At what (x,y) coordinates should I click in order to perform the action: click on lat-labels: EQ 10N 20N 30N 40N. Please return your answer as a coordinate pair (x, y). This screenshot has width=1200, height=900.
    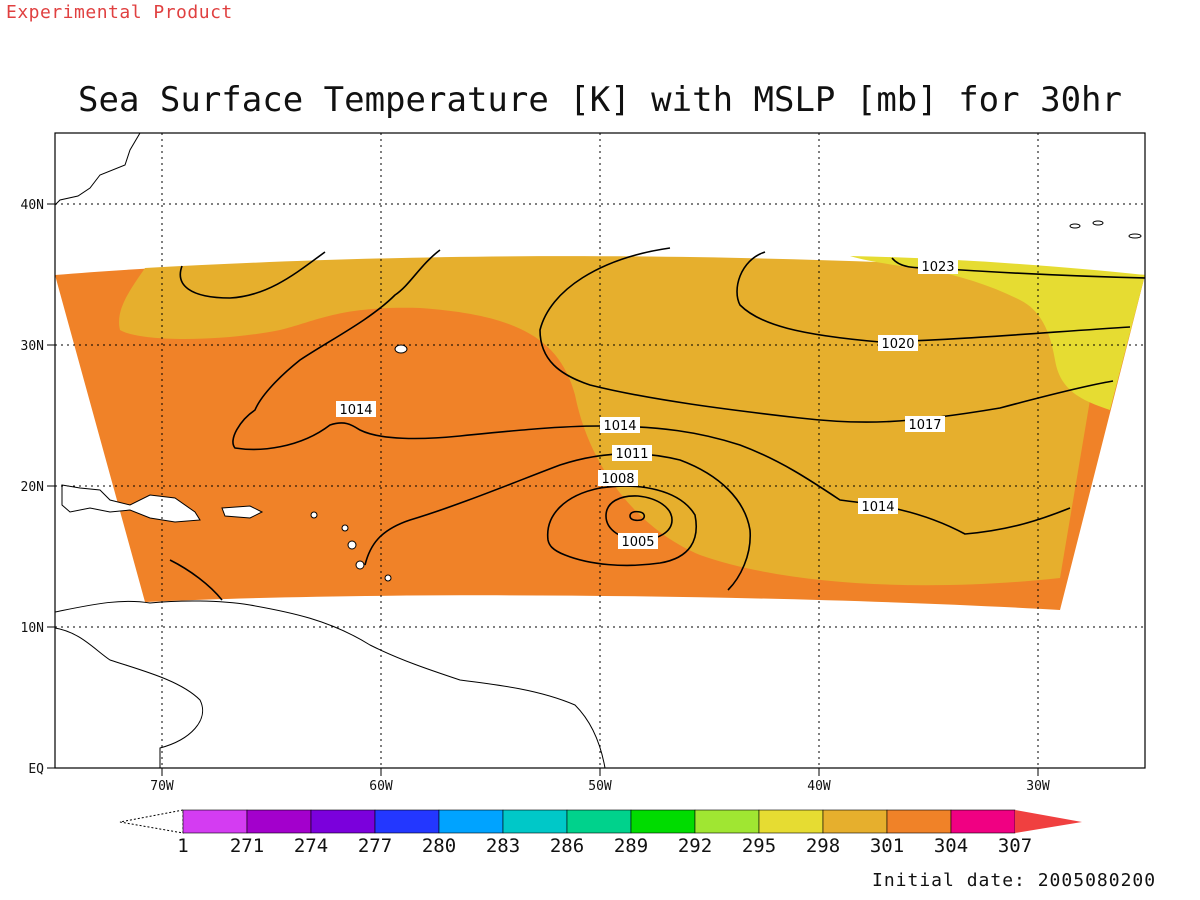
    Looking at the image, I should click on (33, 487).